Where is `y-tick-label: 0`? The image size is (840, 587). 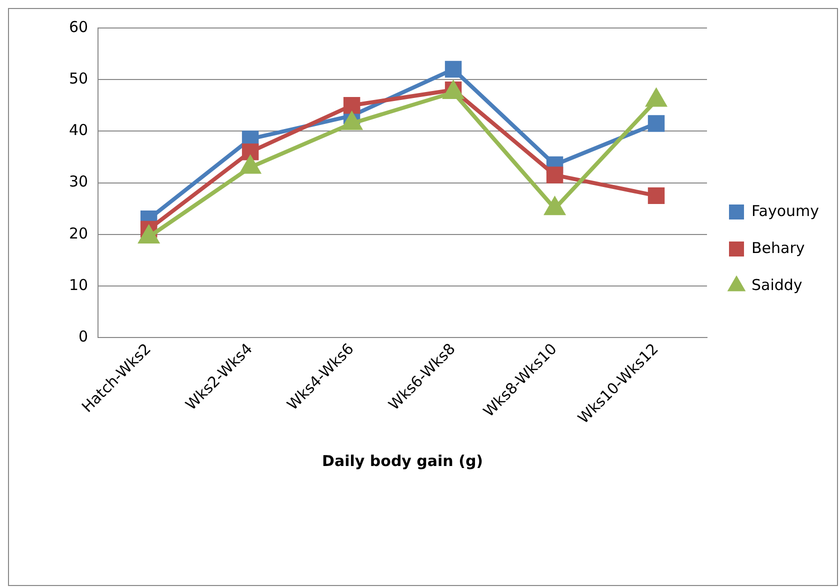
y-tick-label: 0 is located at coordinates (83, 336).